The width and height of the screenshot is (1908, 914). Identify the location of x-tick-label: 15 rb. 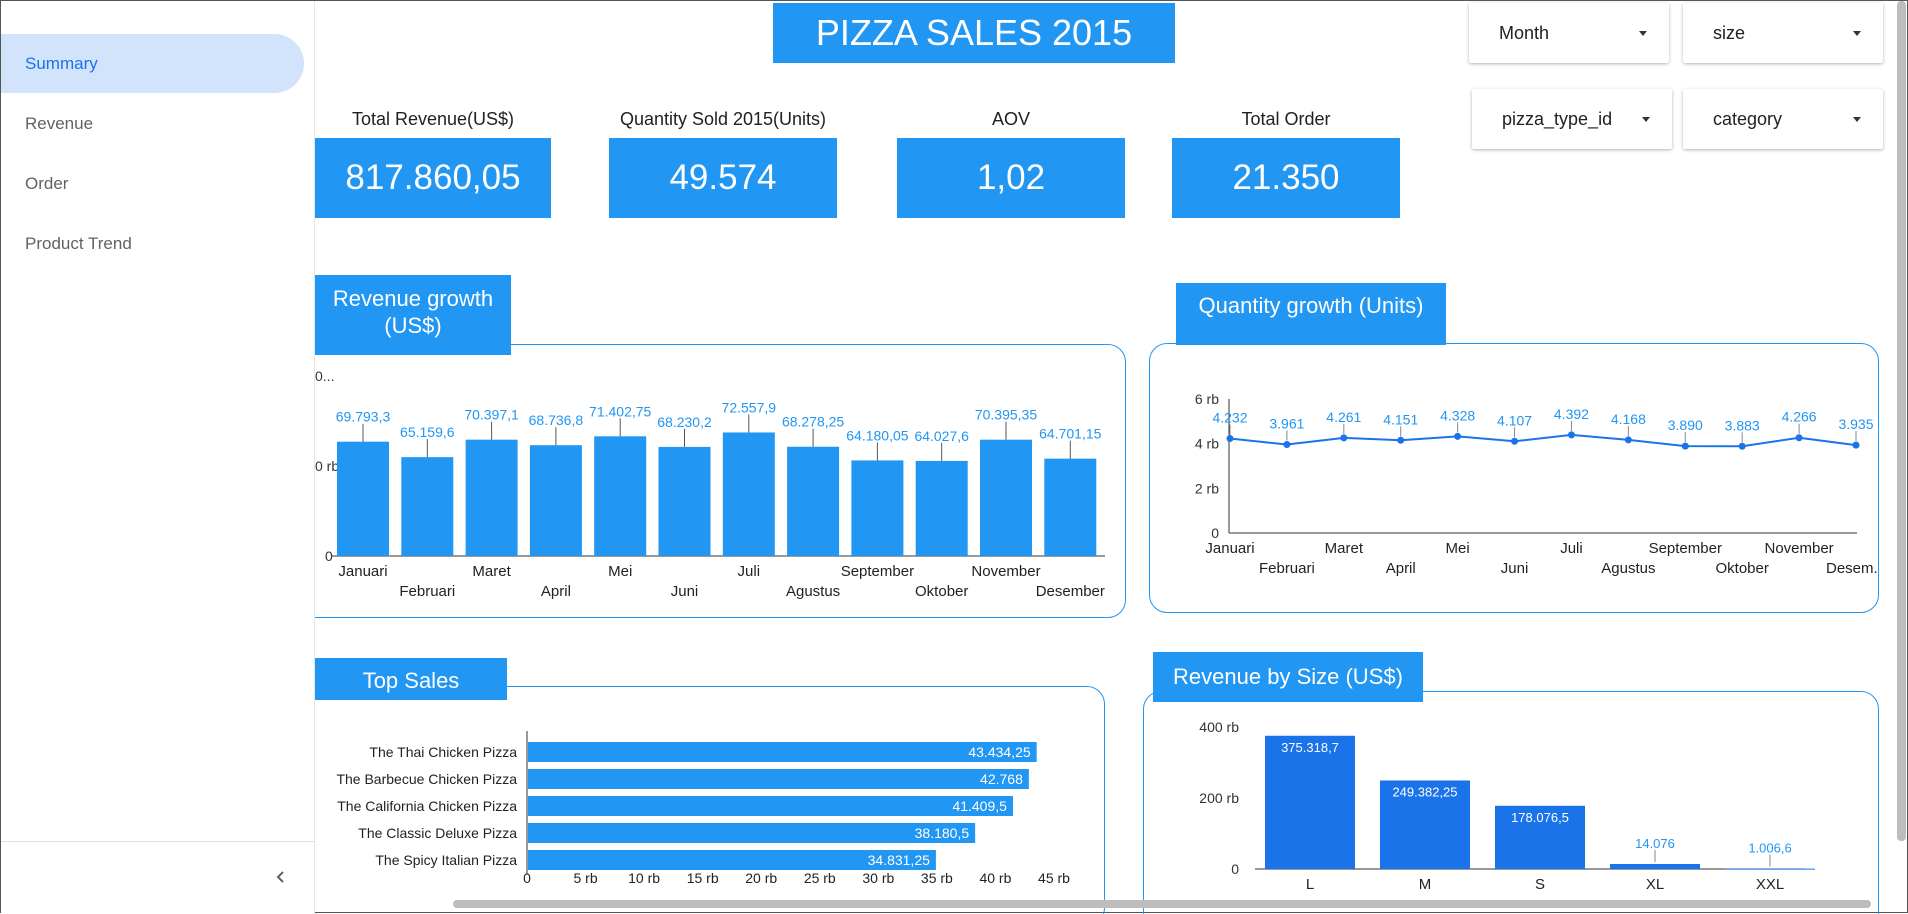
(703, 878).